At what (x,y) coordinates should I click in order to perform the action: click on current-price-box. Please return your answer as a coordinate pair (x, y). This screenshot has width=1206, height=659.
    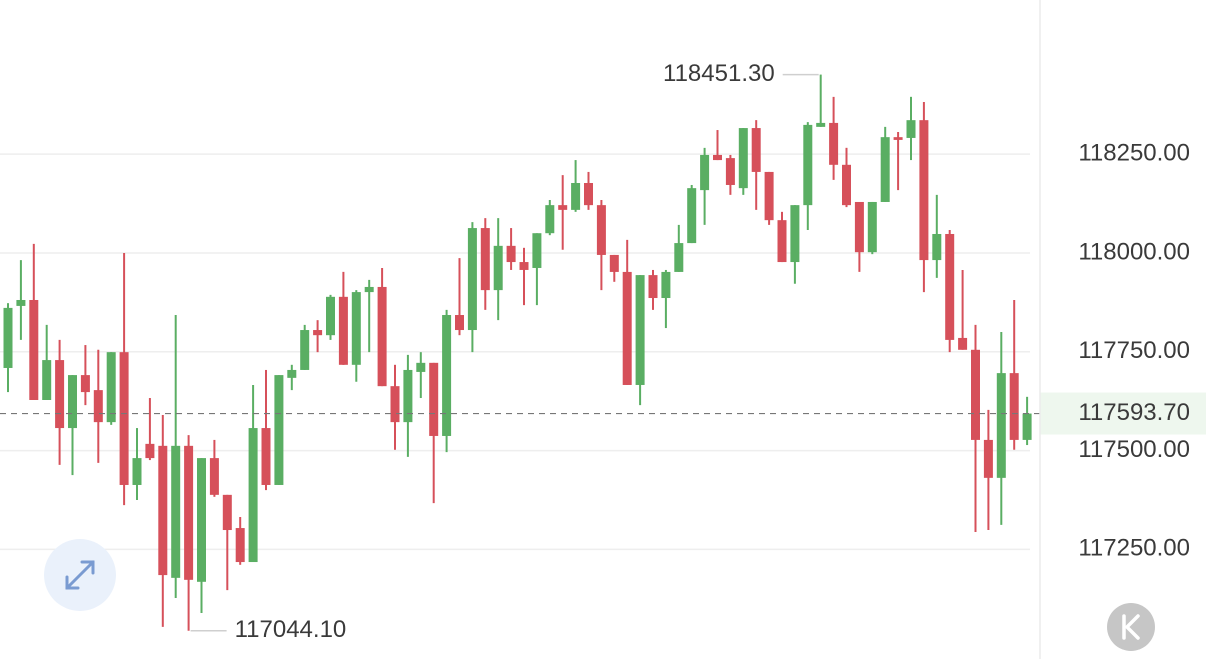
    Looking at the image, I should click on (1123, 413).